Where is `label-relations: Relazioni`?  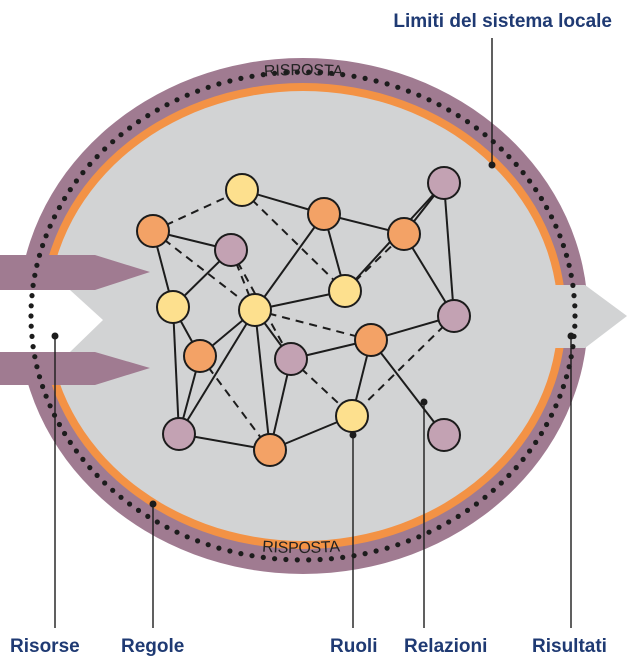
label-relations: Relazioni is located at coordinates (445, 646).